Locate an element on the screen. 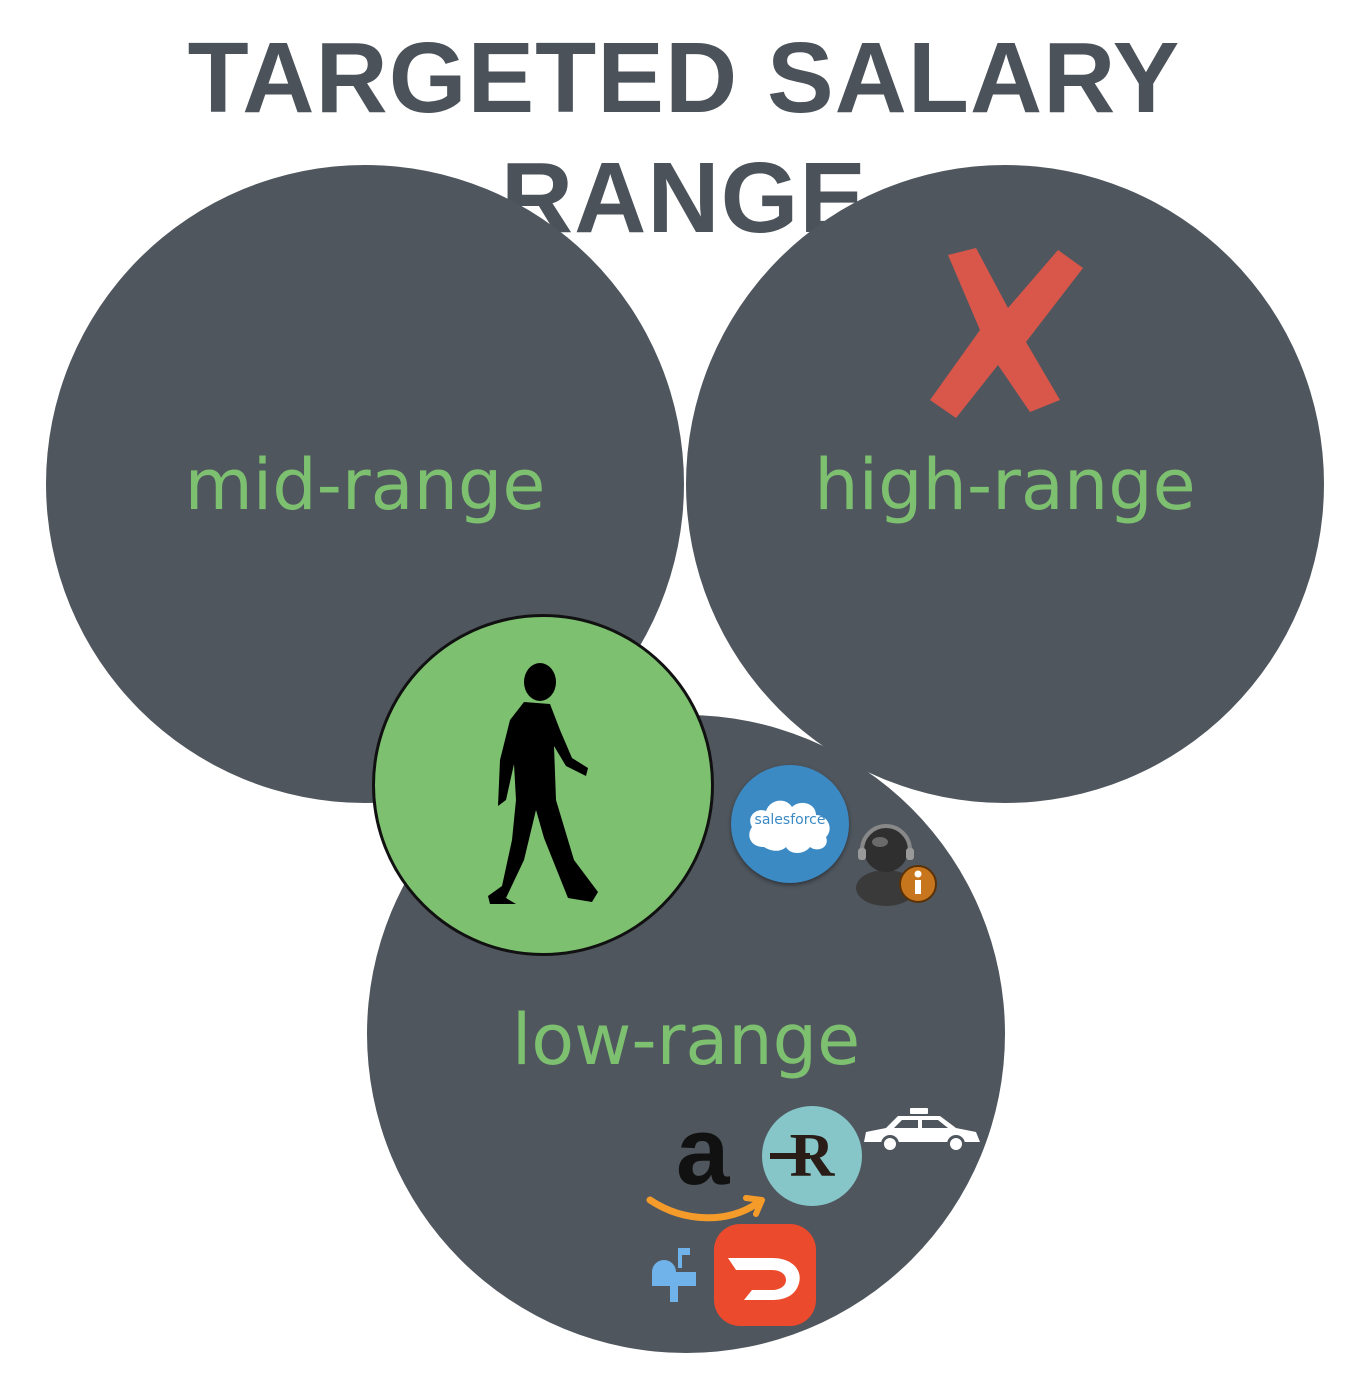 The image size is (1368, 1384). r-logo-strike is located at coordinates (790, 1156).